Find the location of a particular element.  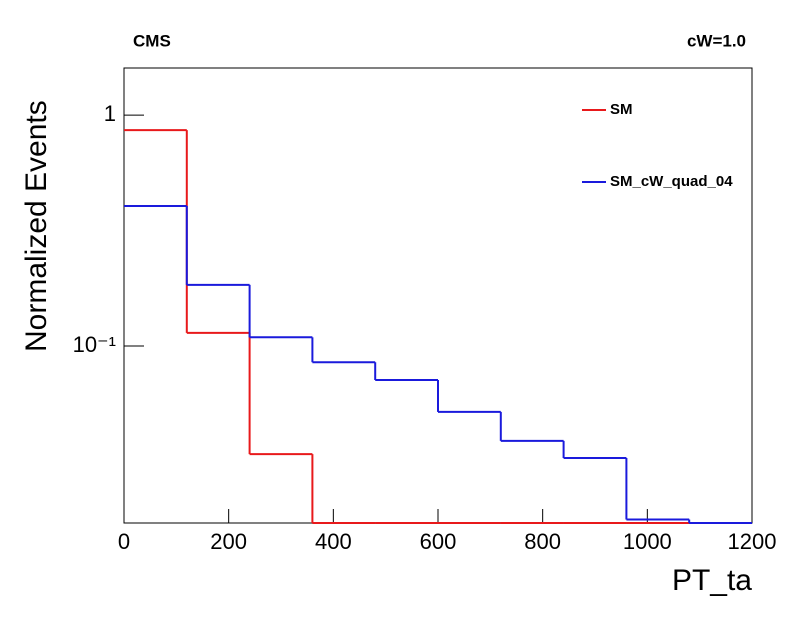

x-axis-label: PT_ta is located at coordinates (712, 580).